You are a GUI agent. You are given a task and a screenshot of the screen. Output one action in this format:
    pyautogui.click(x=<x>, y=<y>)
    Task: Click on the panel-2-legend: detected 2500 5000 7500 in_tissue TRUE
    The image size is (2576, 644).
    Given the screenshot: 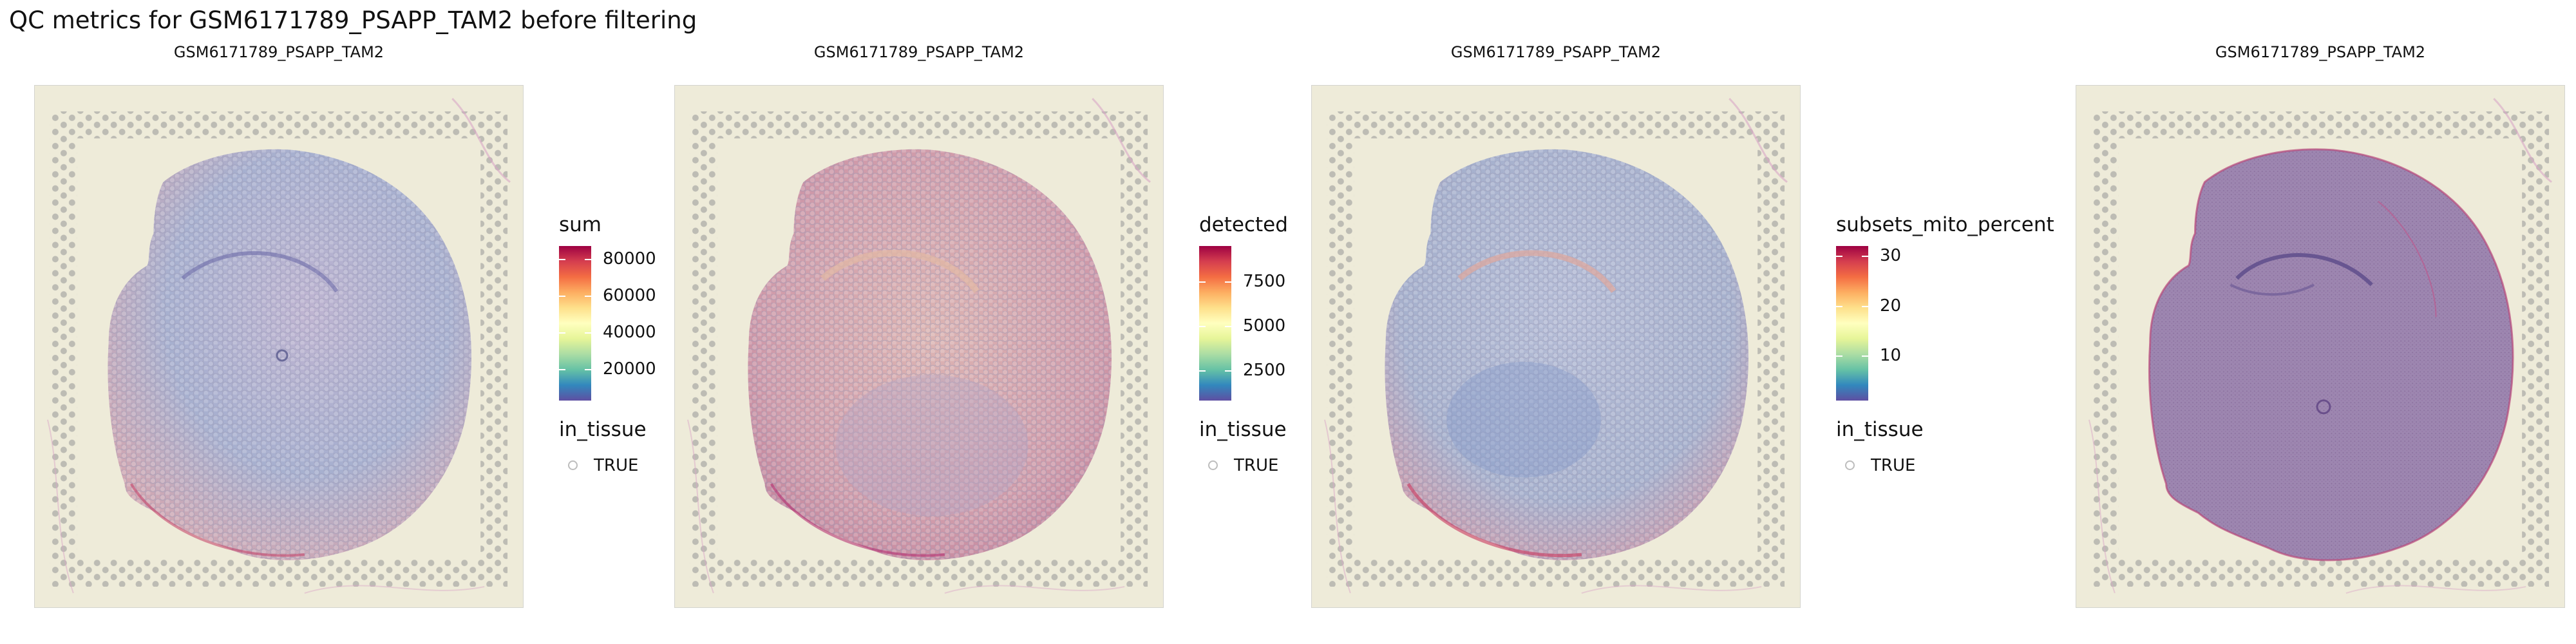 What is the action you would take?
    pyautogui.click(x=1243, y=344)
    